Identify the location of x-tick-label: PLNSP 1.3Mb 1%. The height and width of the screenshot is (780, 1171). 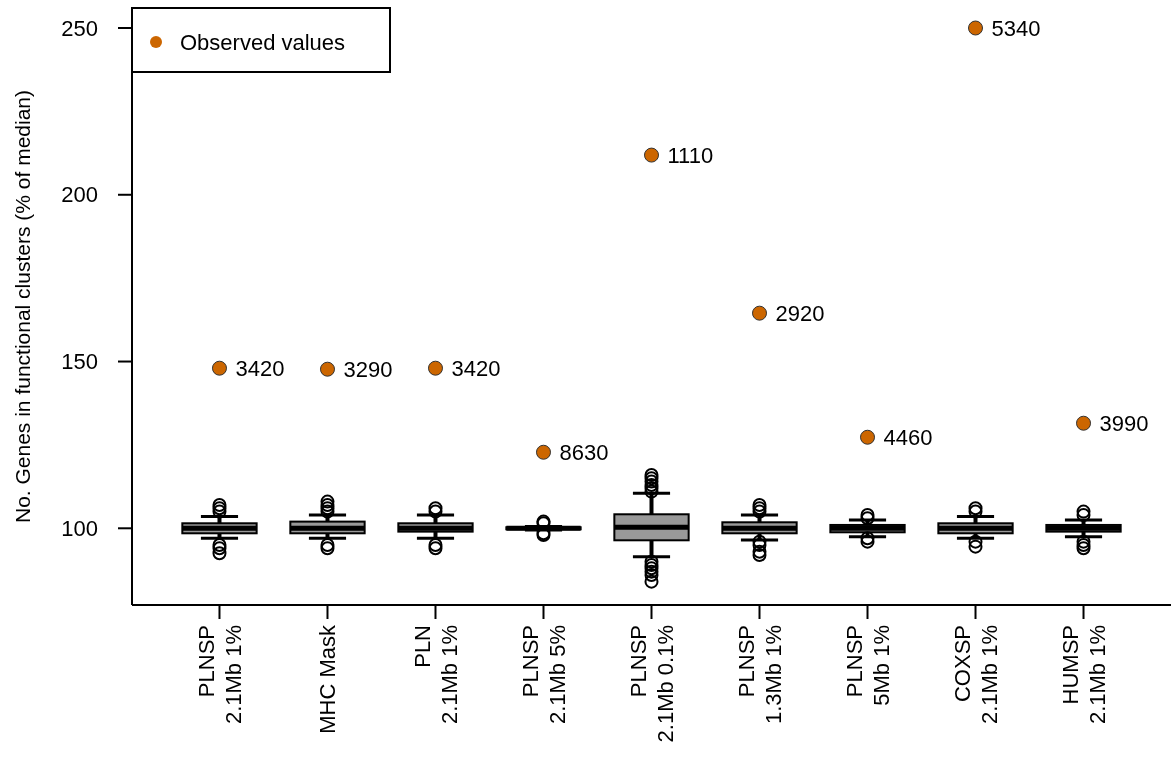
(760, 675).